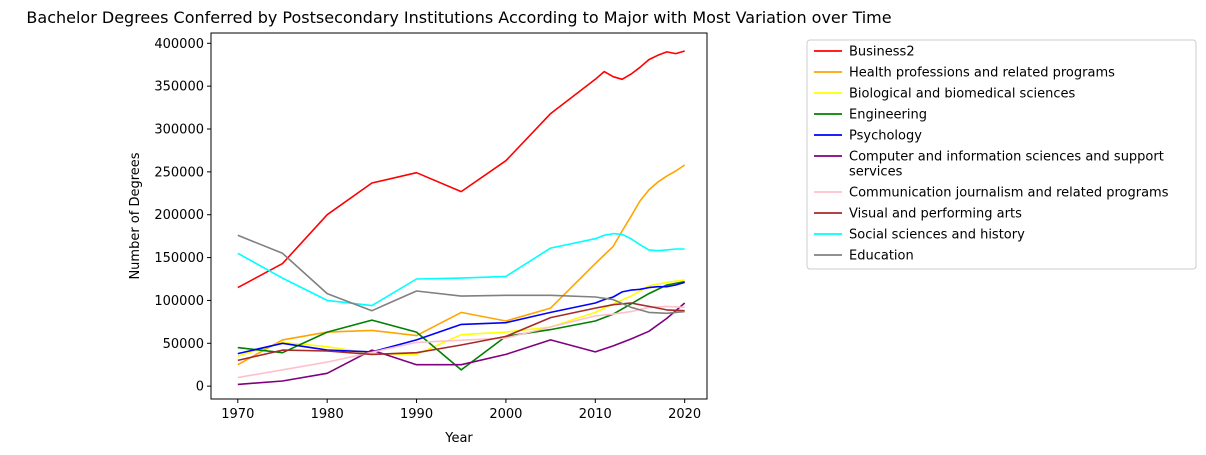 This screenshot has height=455, width=1206. Describe the element at coordinates (237, 414) in the screenshot. I see `x-tick-label: 1970` at that location.